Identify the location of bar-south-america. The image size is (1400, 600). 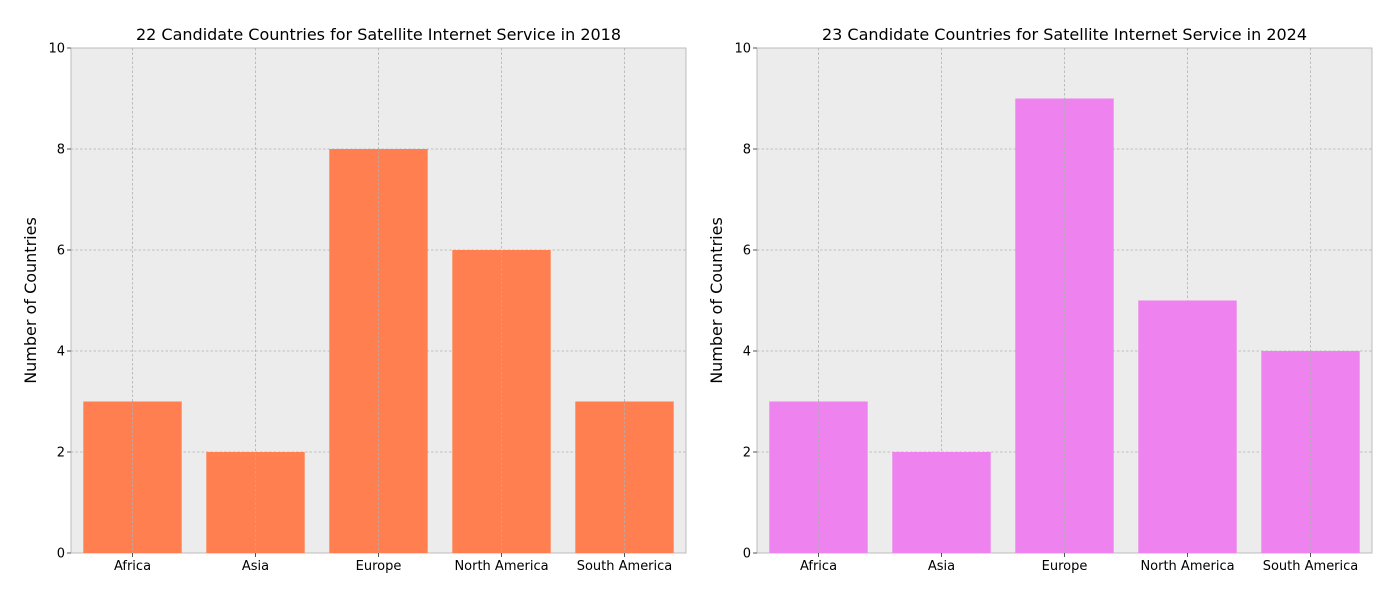
(1310, 452).